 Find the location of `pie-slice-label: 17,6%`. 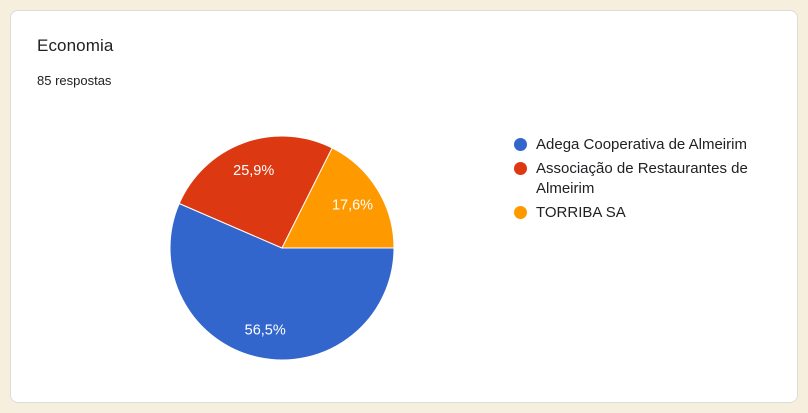

pie-slice-label: 17,6% is located at coordinates (352, 206).